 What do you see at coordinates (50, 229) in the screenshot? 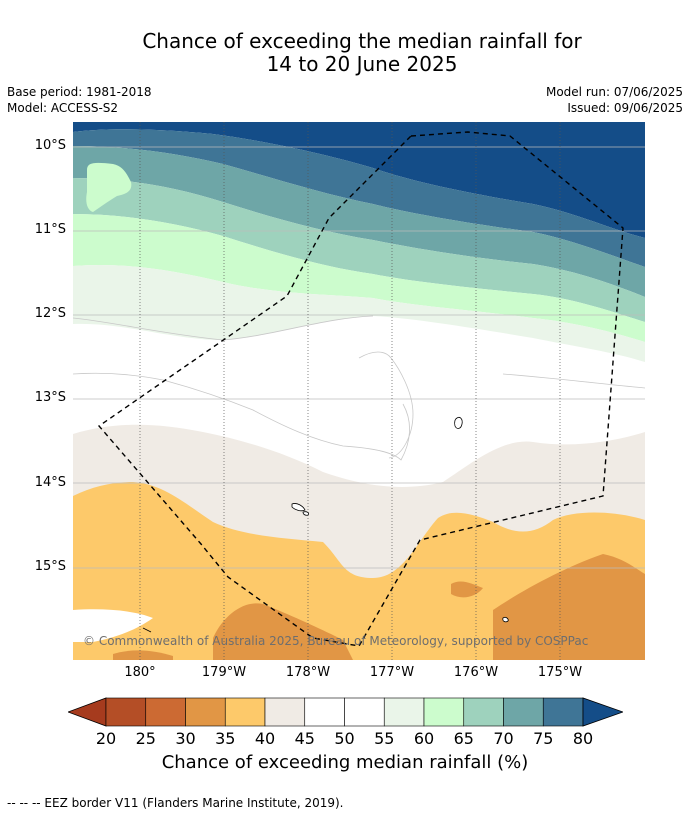
I see `lat-label-11s: 11°S` at bounding box center [50, 229].